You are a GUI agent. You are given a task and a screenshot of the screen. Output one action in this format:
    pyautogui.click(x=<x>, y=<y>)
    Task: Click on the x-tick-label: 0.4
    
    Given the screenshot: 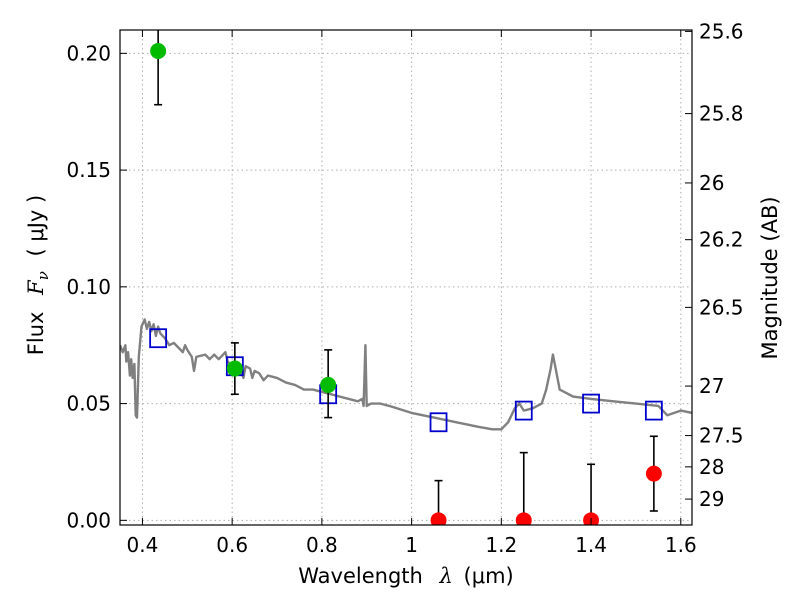 What is the action you would take?
    pyautogui.click(x=143, y=545)
    